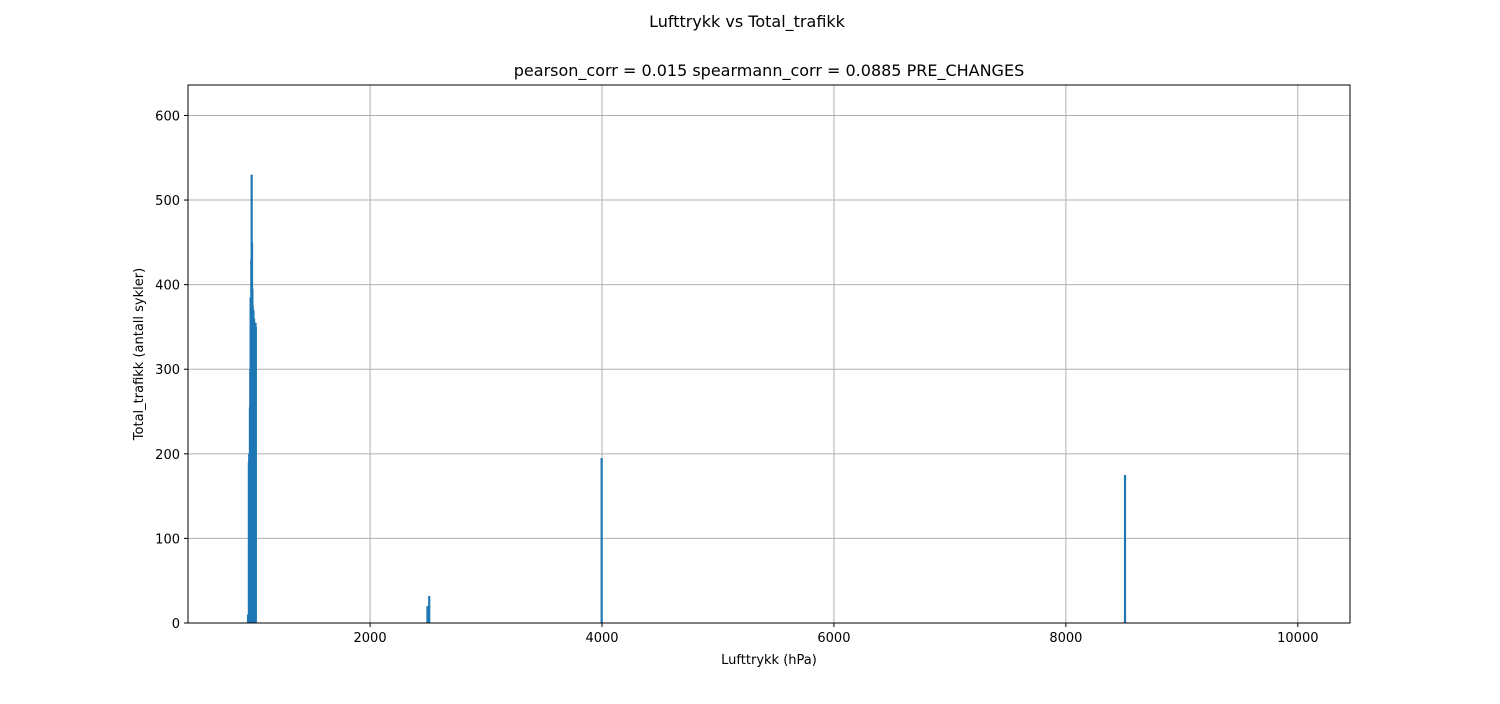  What do you see at coordinates (747, 22) in the screenshot?
I see `figure-suptitle: Lufttrykk vs Total_trafikk` at bounding box center [747, 22].